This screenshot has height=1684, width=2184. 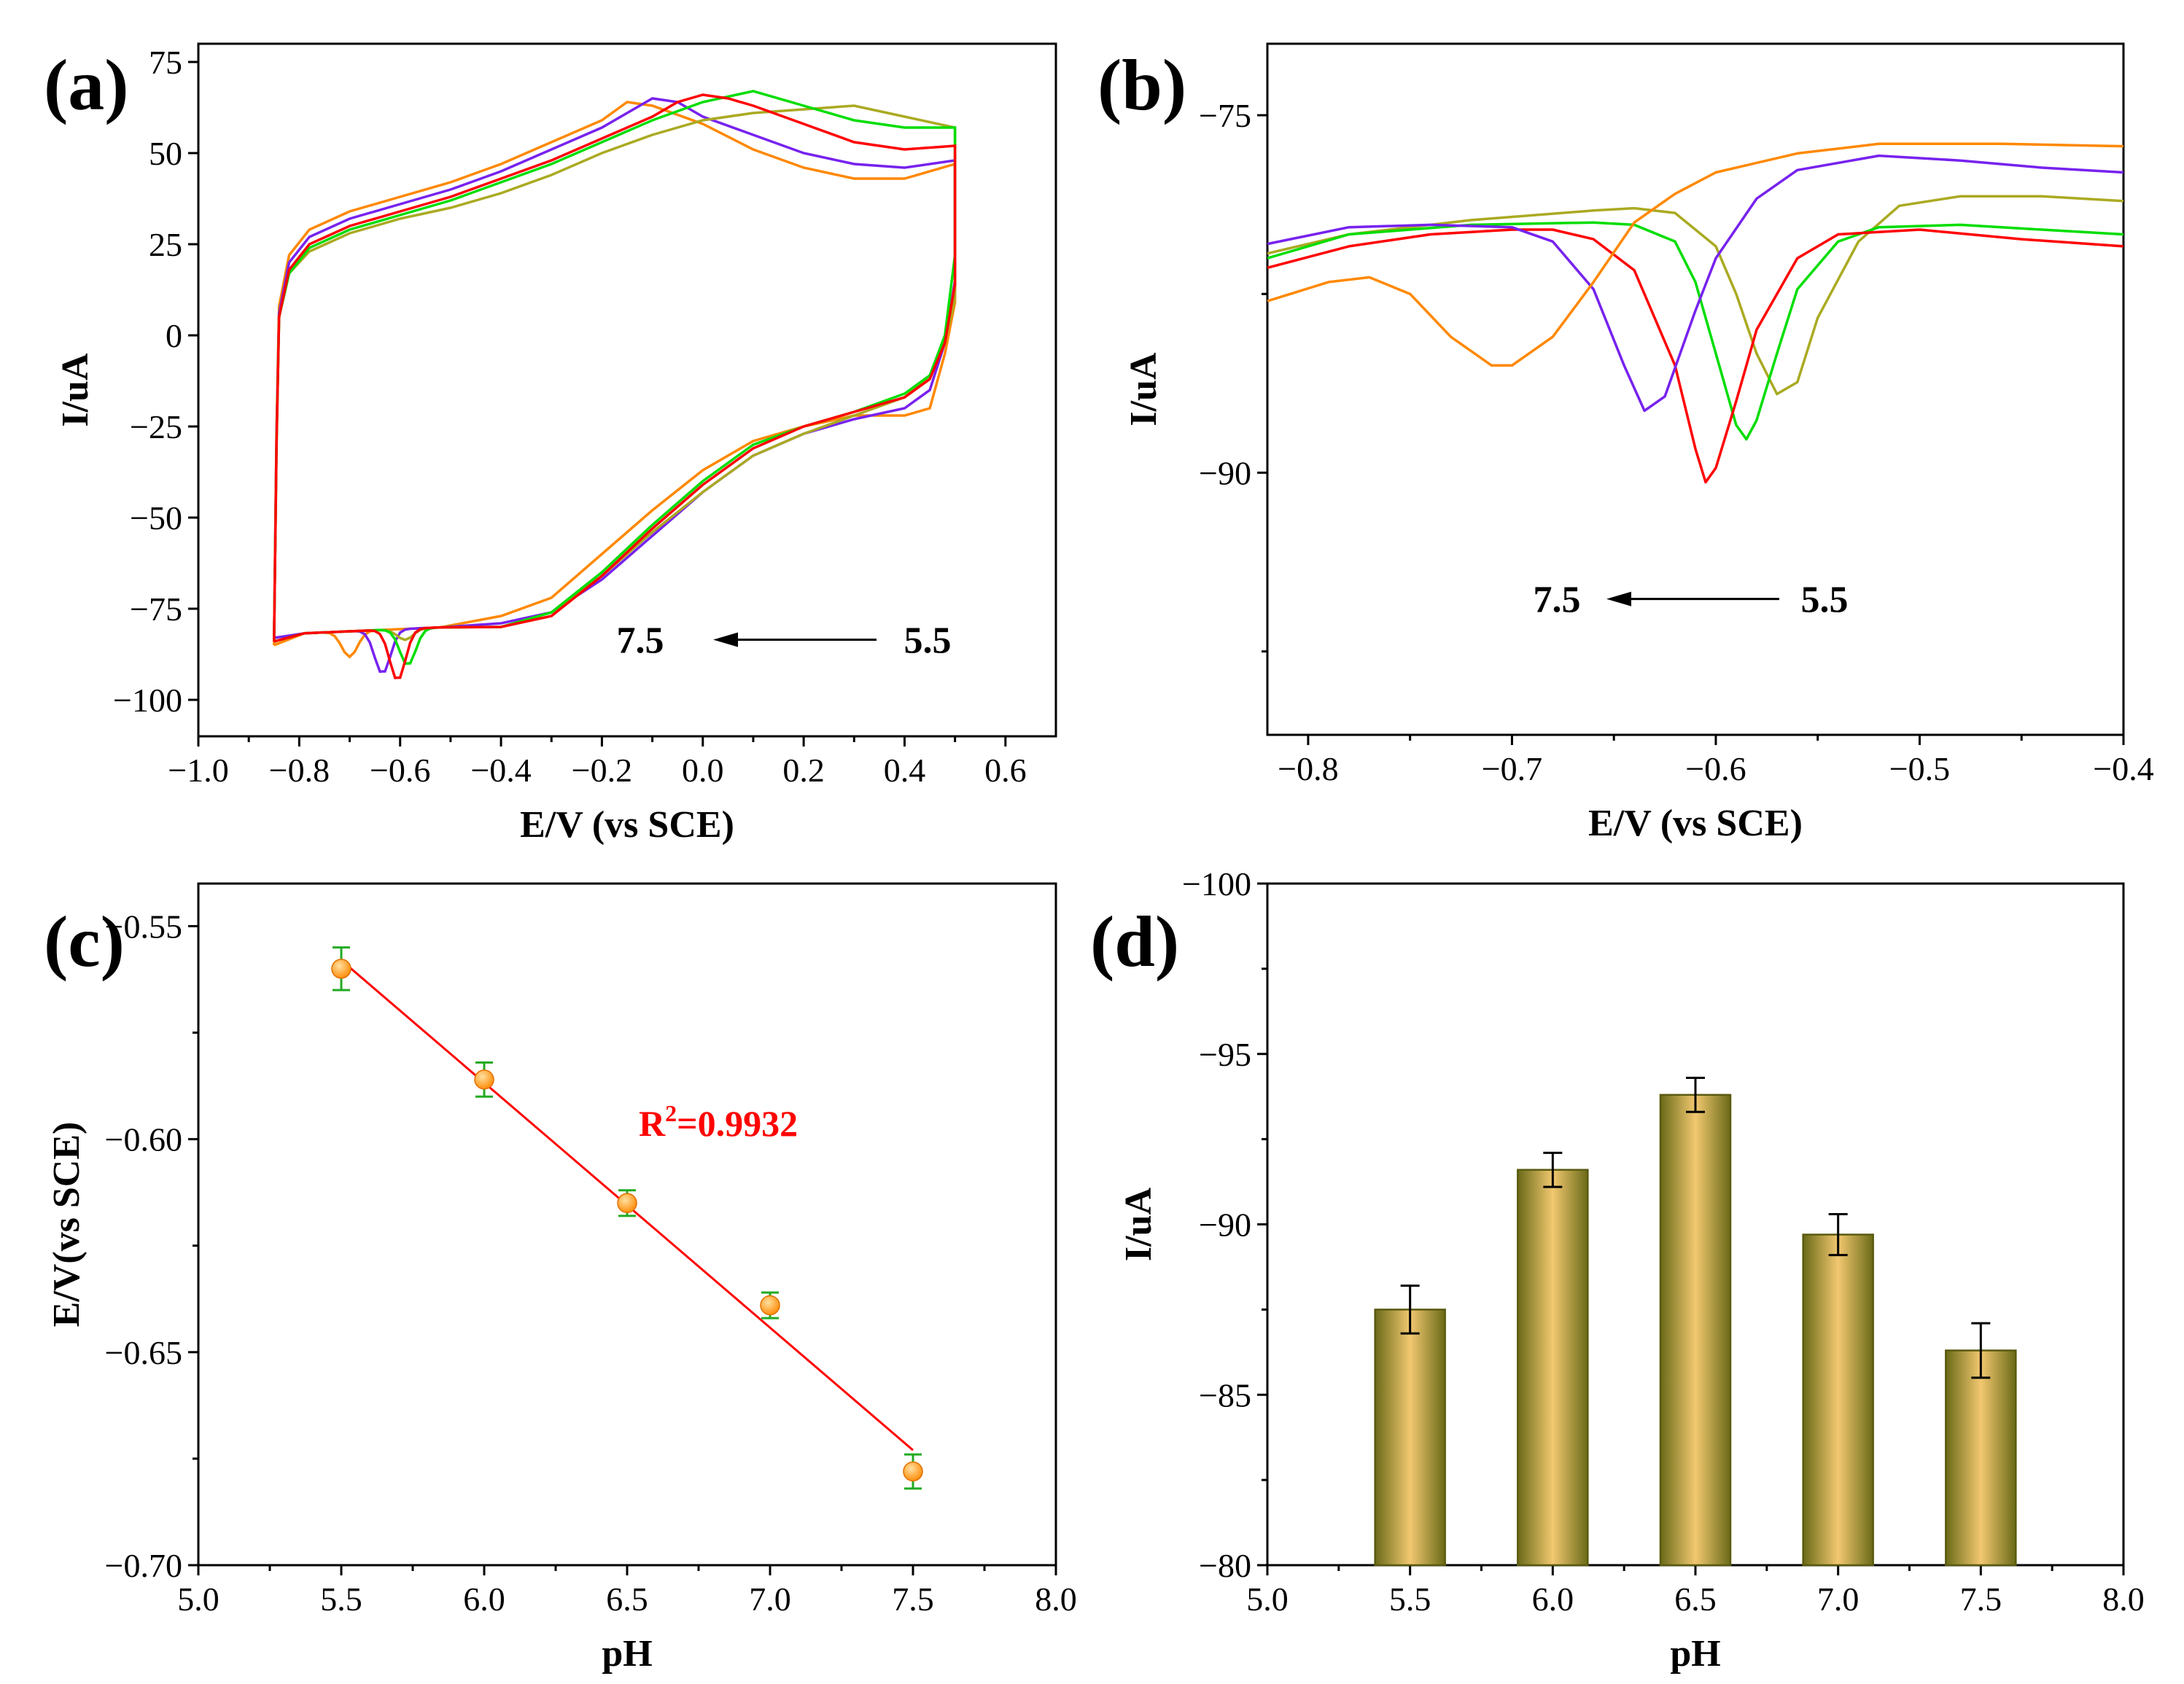 What do you see at coordinates (803, 771) in the screenshot?
I see `x-tick-label: 0.2` at bounding box center [803, 771].